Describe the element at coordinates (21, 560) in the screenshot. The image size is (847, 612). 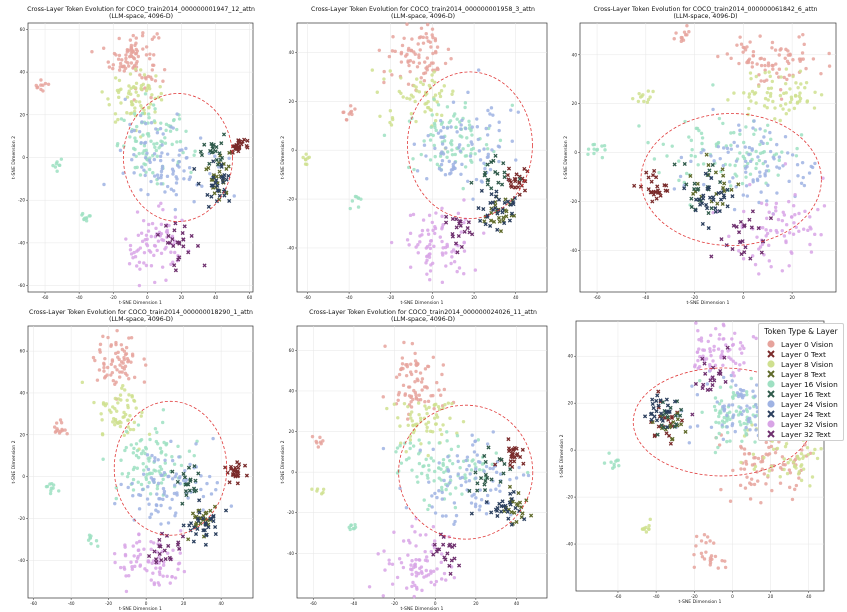
I see `y-tick-label: -40` at that location.